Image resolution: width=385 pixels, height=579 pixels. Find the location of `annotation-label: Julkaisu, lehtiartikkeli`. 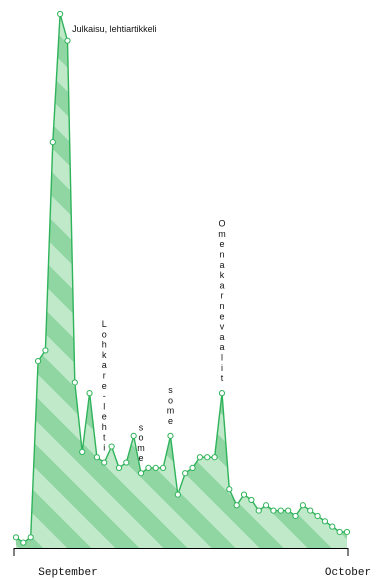

annotation-label: Julkaisu, lehtiartikkeli is located at coordinates (114, 29).